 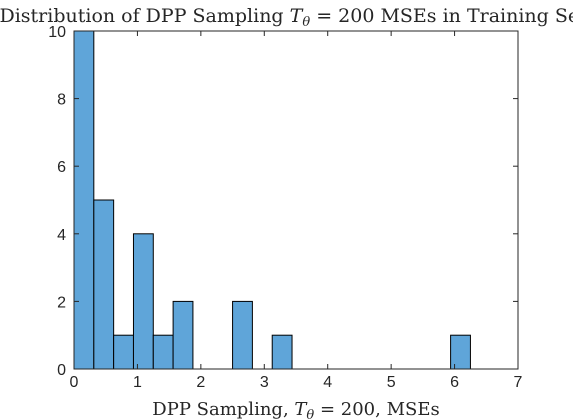 I want to click on x-tick-label: 7, so click(x=518, y=382).